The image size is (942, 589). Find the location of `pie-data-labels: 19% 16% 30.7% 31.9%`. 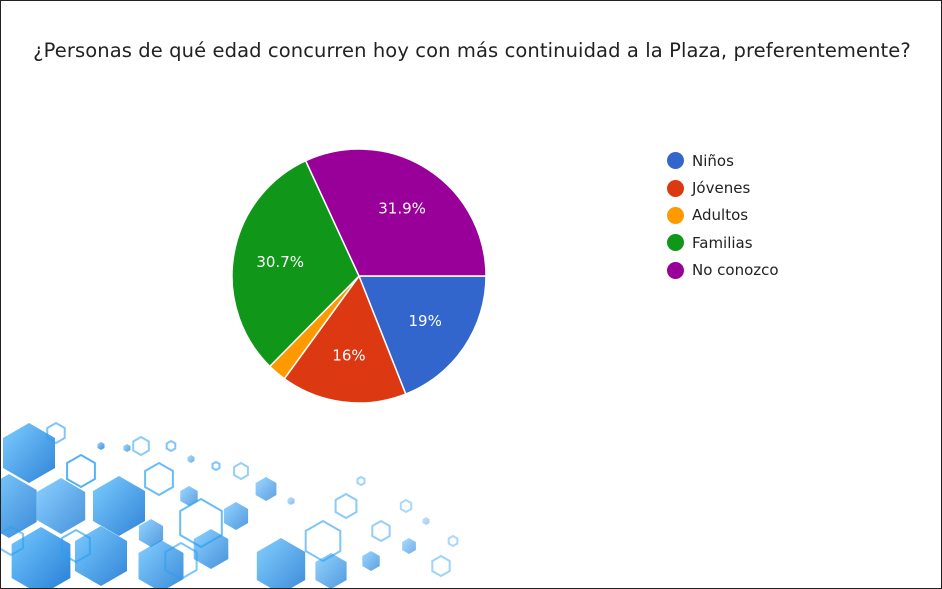

pie-data-labels: 19% 16% 30.7% 31.9% is located at coordinates (348, 282).